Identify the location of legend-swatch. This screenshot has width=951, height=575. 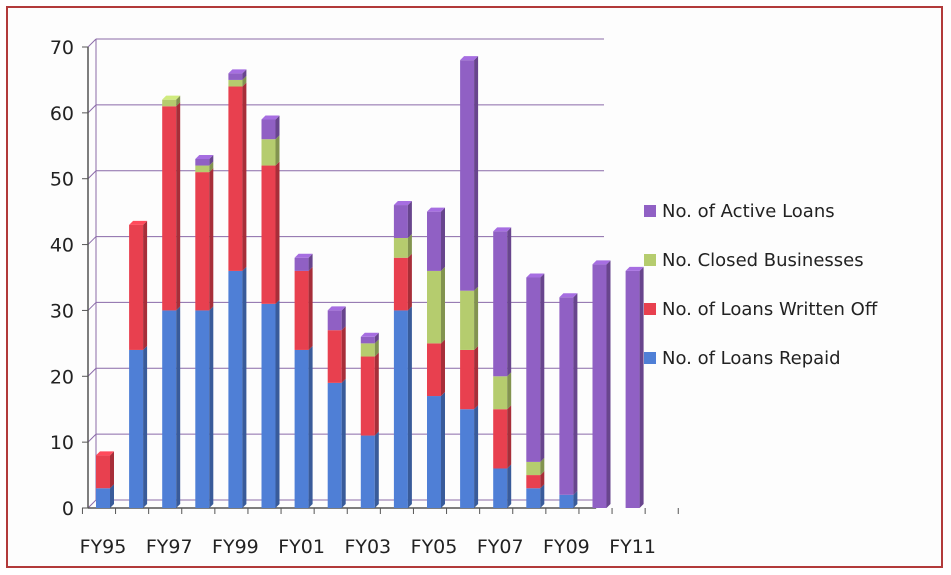
(650, 358).